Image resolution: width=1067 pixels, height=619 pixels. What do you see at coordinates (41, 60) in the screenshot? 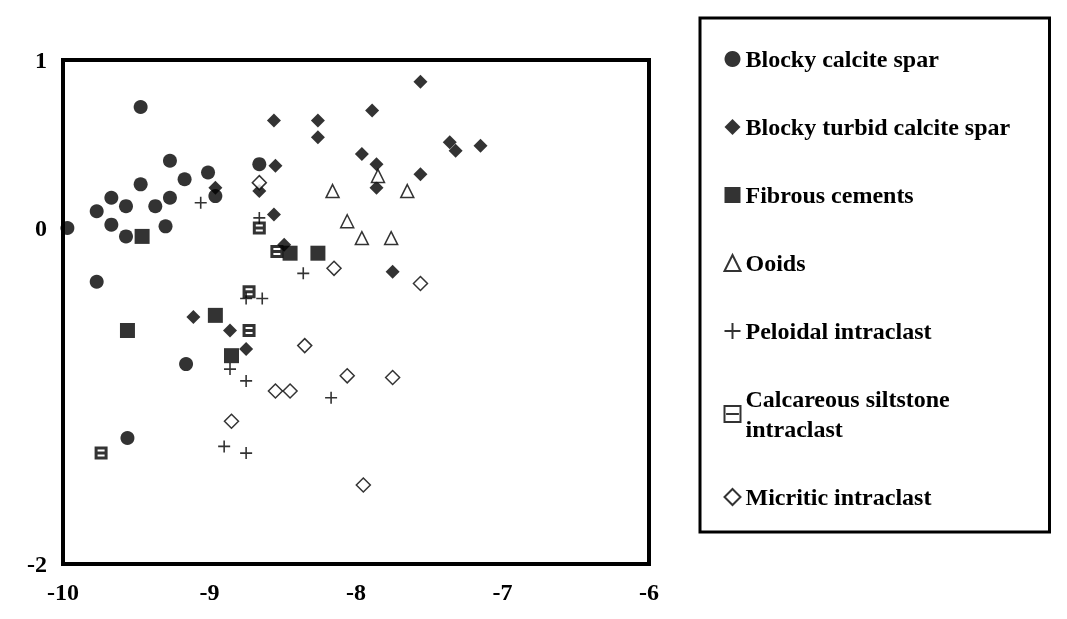
I see `y-tick-label: 1` at bounding box center [41, 60].